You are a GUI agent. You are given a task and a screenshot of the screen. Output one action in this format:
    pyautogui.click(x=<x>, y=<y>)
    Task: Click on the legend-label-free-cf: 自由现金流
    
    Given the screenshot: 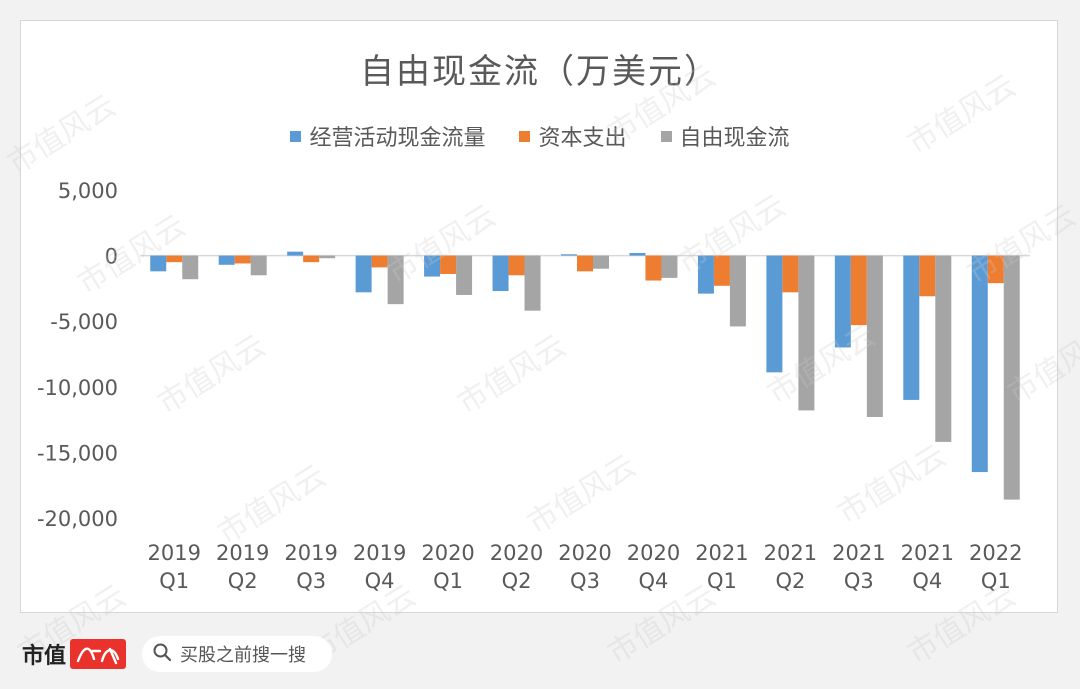 What is the action you would take?
    pyautogui.click(x=734, y=138)
    